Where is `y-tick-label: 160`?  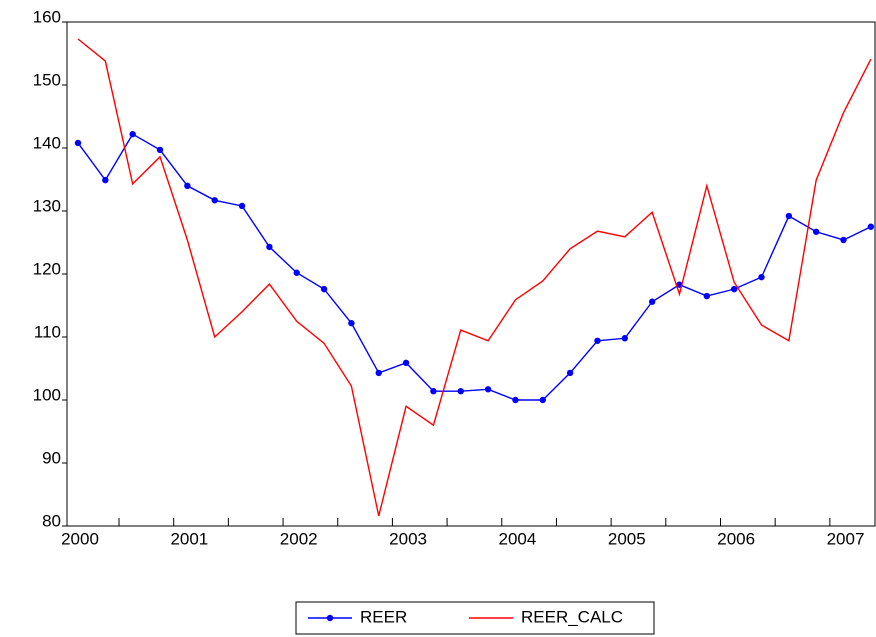 y-tick-label: 160 is located at coordinates (47, 16).